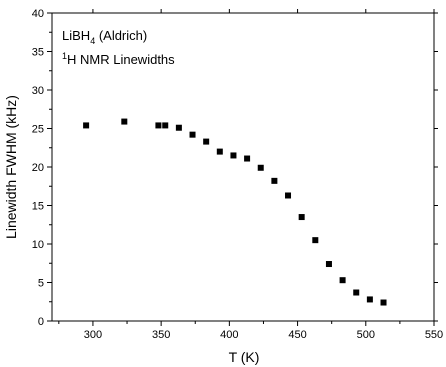 The image size is (446, 367). I want to click on y-tick-label: 15, so click(38, 207).